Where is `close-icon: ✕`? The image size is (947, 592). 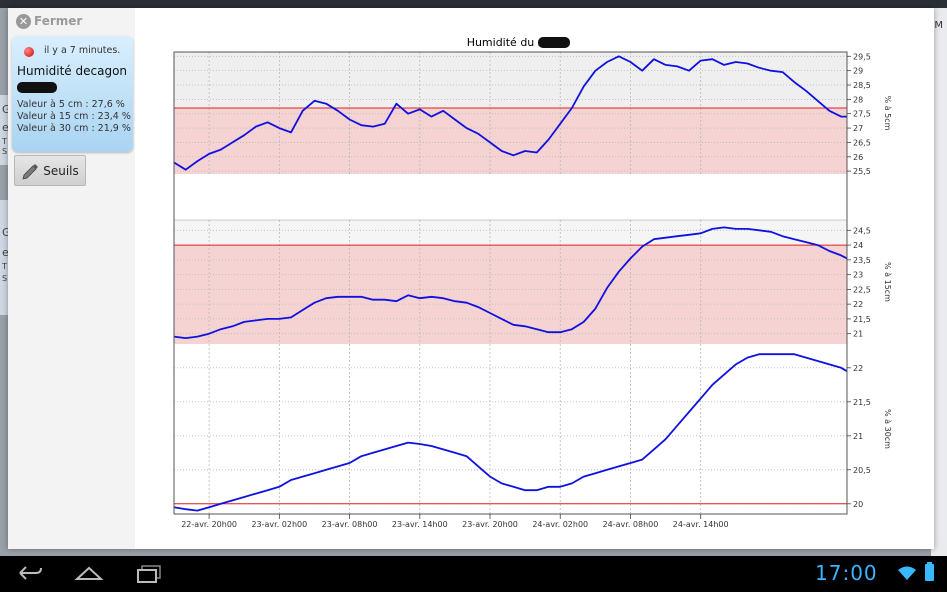 close-icon: ✕ is located at coordinates (23, 21).